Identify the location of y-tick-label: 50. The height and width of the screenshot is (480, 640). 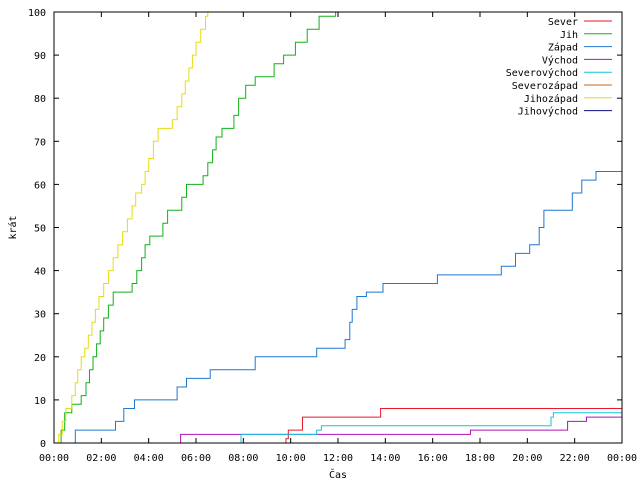
(40, 229).